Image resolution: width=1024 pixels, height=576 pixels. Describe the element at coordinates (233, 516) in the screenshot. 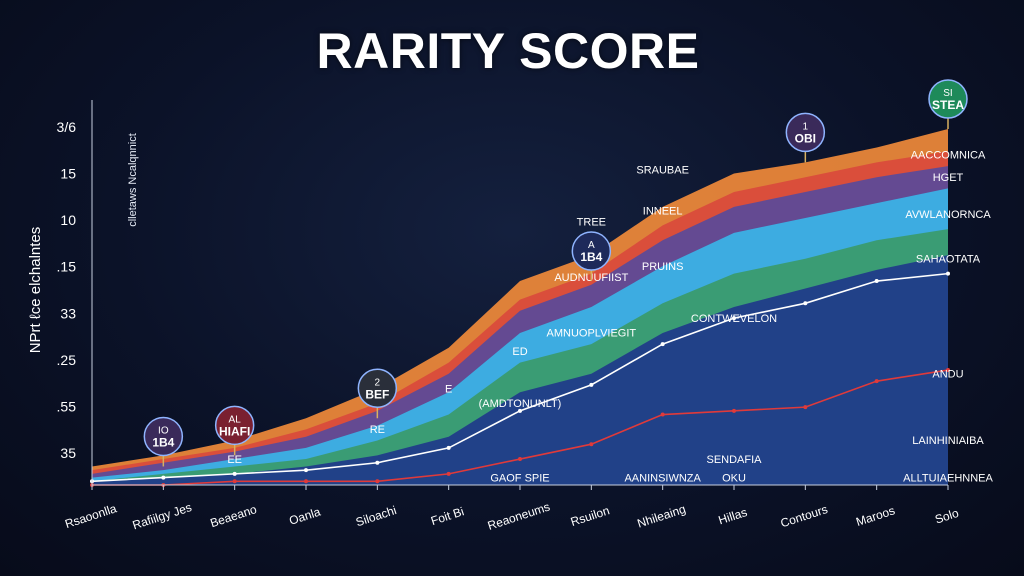

I see `x-tick-label: Beaeano` at that location.